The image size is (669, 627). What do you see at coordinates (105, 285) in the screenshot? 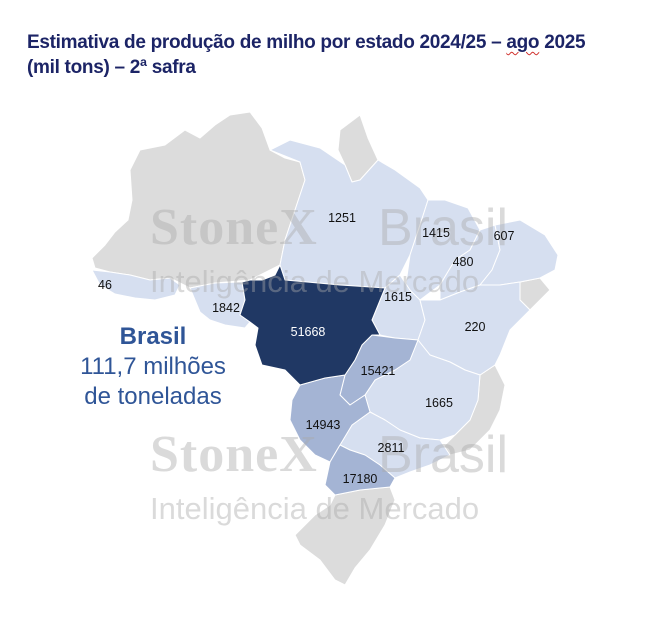
I see `state-label-ac: 46` at bounding box center [105, 285].